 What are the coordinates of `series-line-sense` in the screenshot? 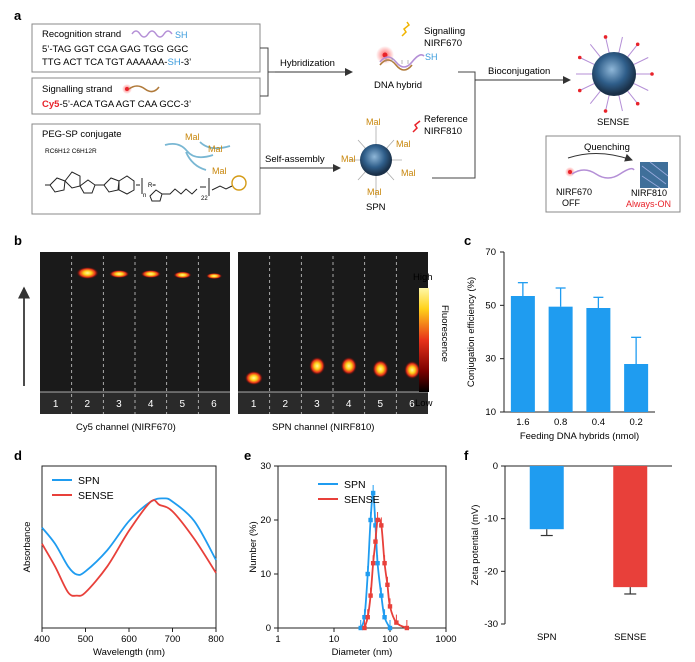 It's located at (129, 548).